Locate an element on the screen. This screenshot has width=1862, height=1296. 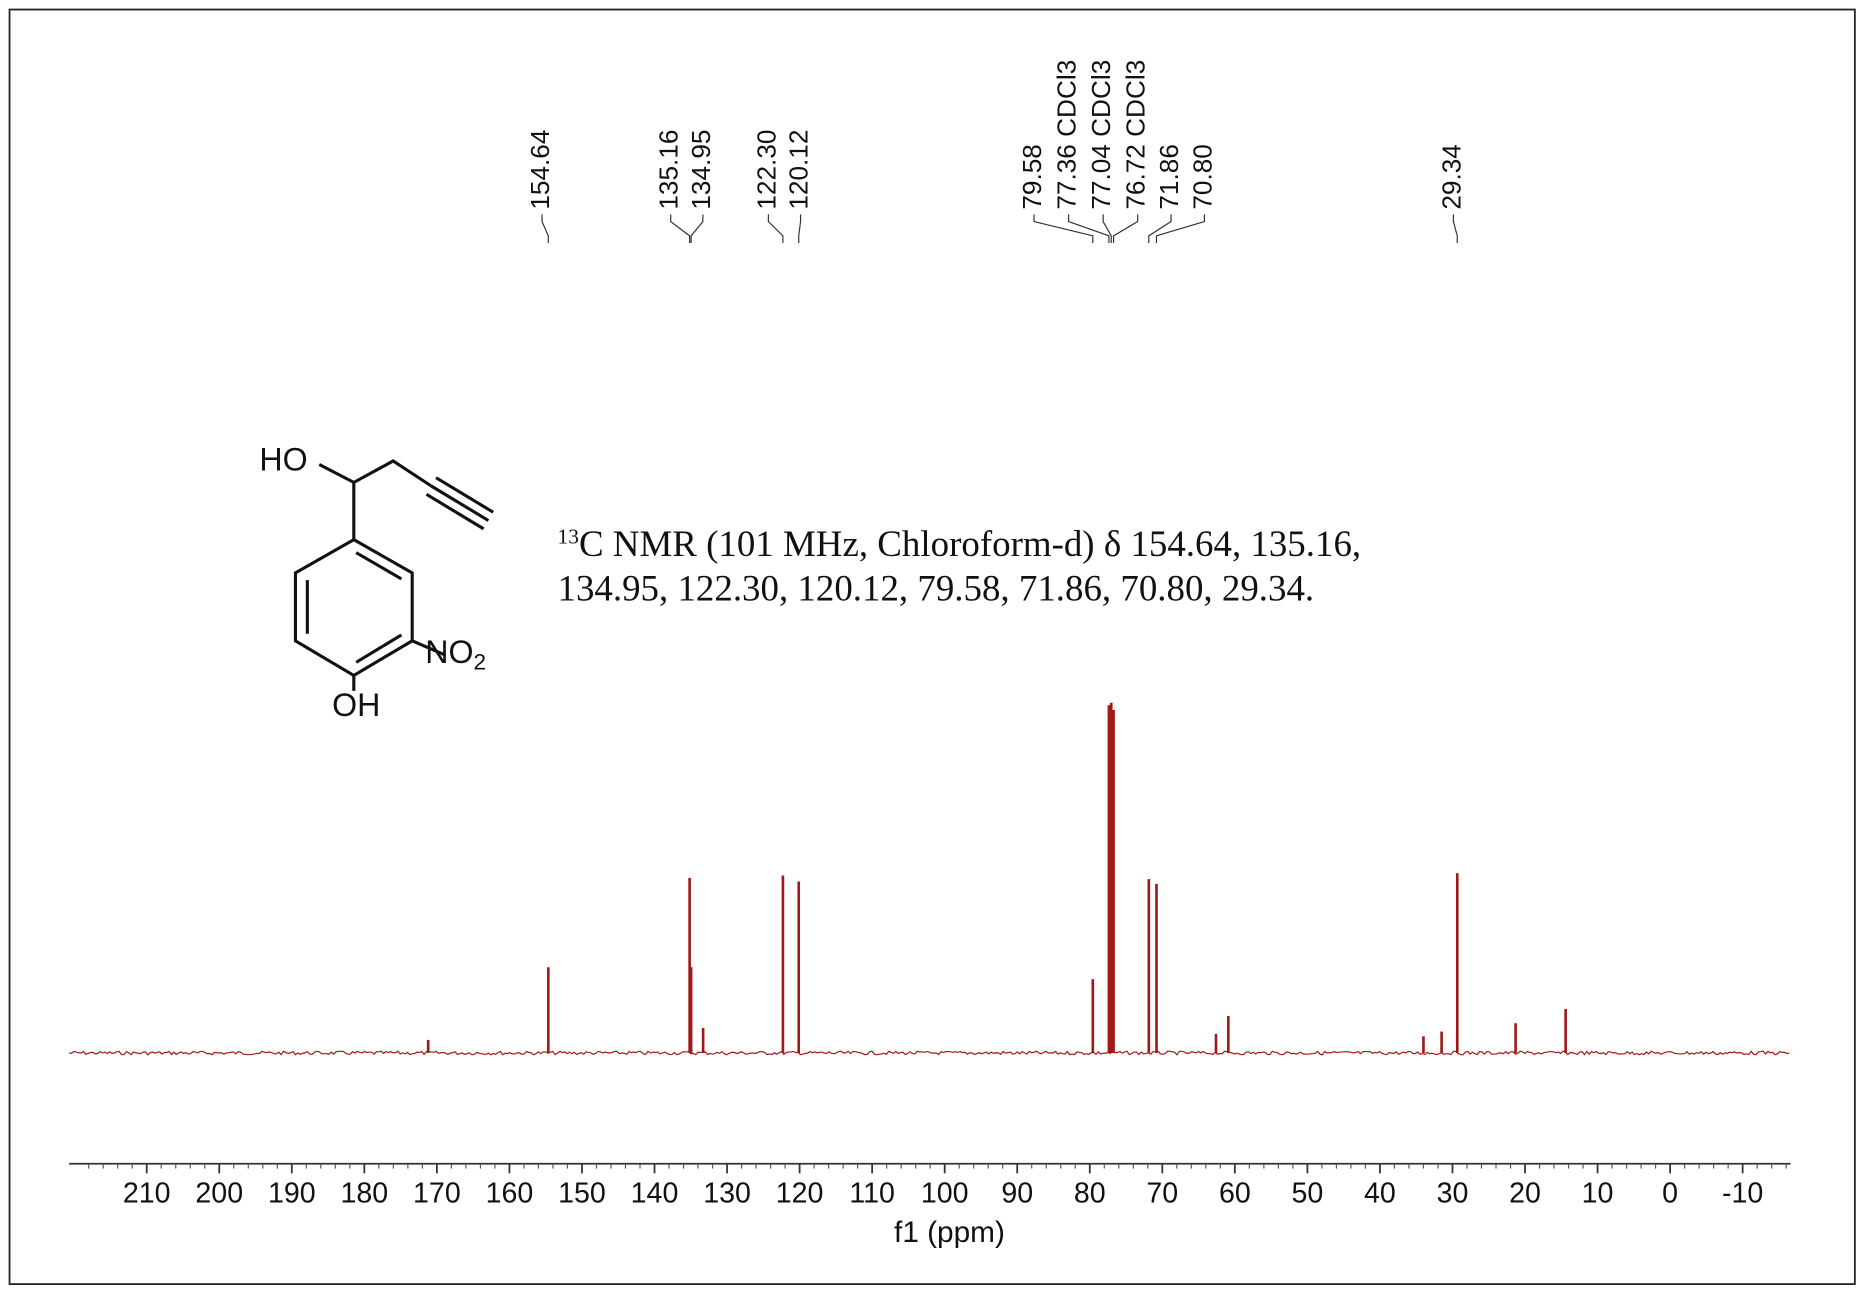
atom-label: NO2 is located at coordinates (455, 653).